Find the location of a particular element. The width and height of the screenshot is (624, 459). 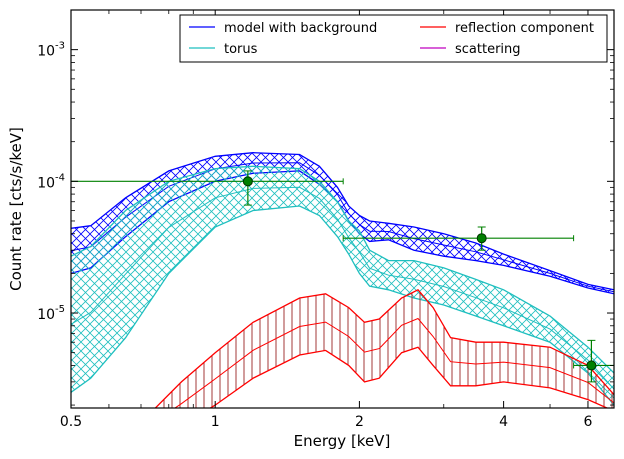

legend-label: scattering is located at coordinates (488, 49).